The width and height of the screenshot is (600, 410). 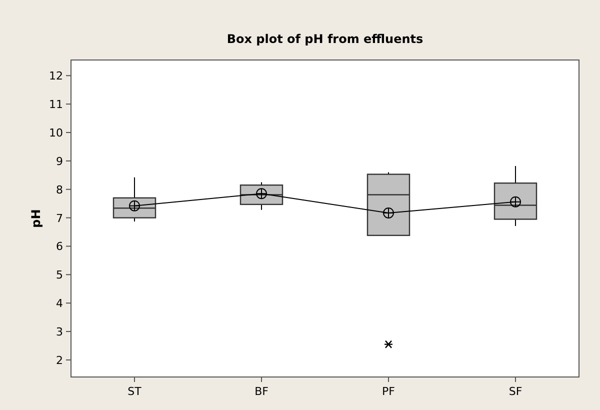 I want to click on x-tick-label: SF, so click(x=515, y=391).